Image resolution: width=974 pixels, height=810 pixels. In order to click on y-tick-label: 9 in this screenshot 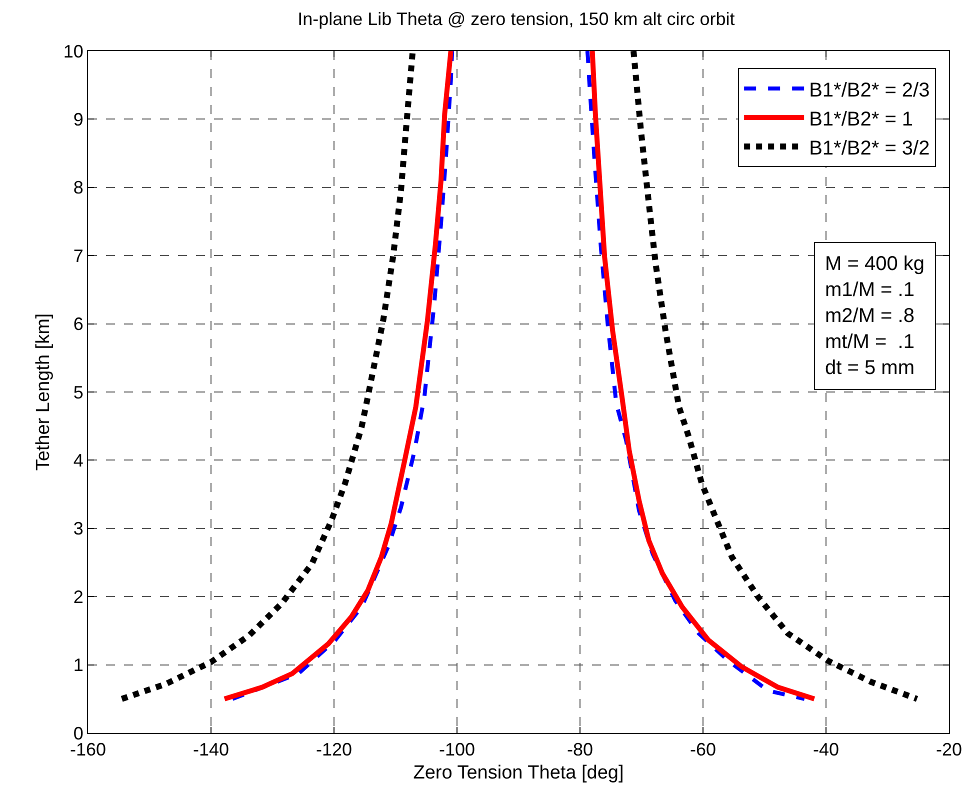, I will do `click(78, 120)`.